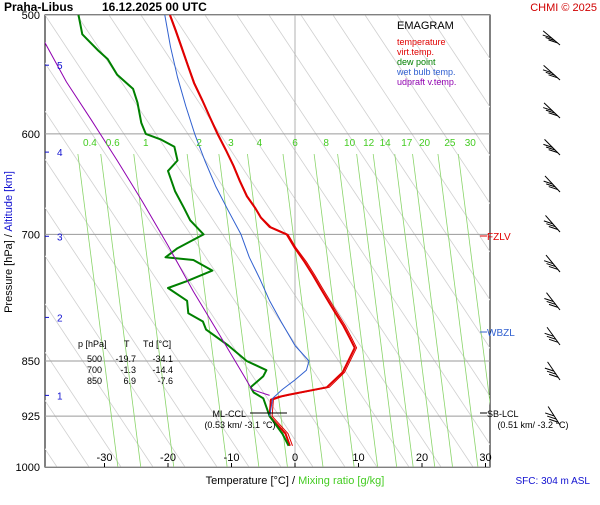 This screenshot has width=600, height=505. What do you see at coordinates (113, 143) in the screenshot?
I see `mixing-ratio-label: 0.6` at bounding box center [113, 143].